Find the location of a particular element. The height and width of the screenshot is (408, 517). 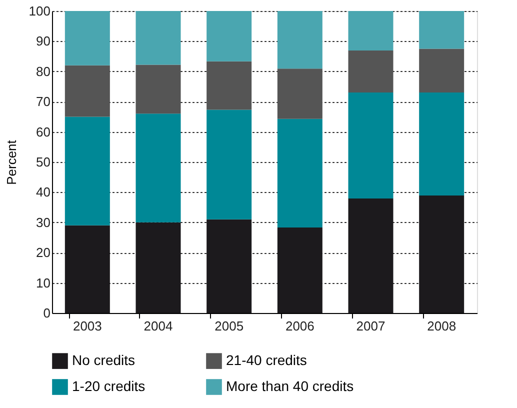

x-tick-label: 2007 is located at coordinates (371, 326).